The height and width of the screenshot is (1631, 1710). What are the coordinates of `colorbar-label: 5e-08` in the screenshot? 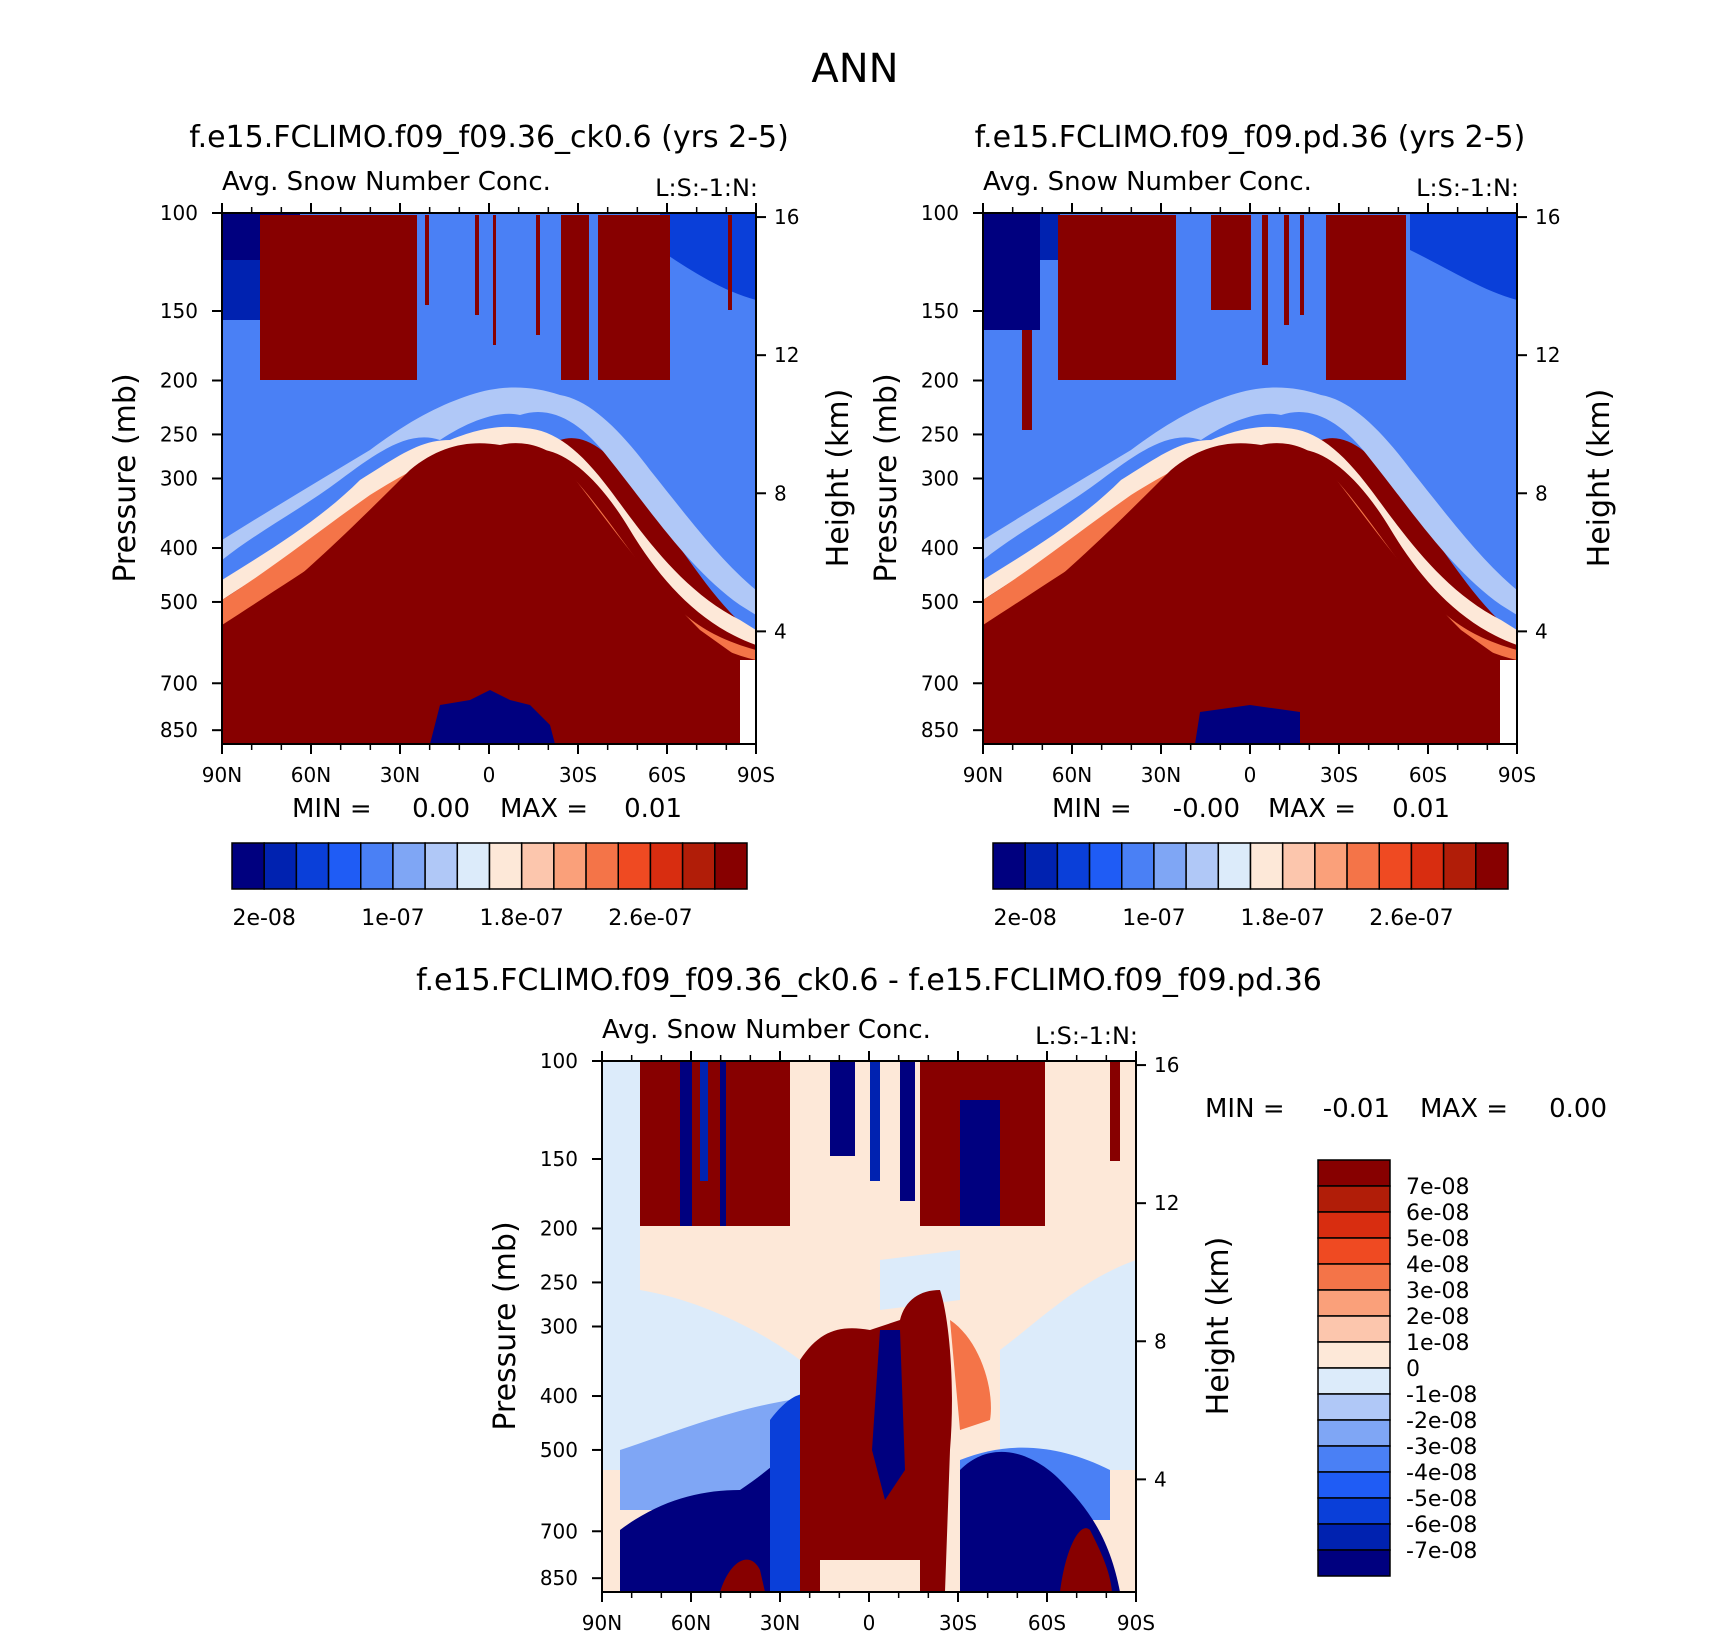 It's located at (1437, 1239).